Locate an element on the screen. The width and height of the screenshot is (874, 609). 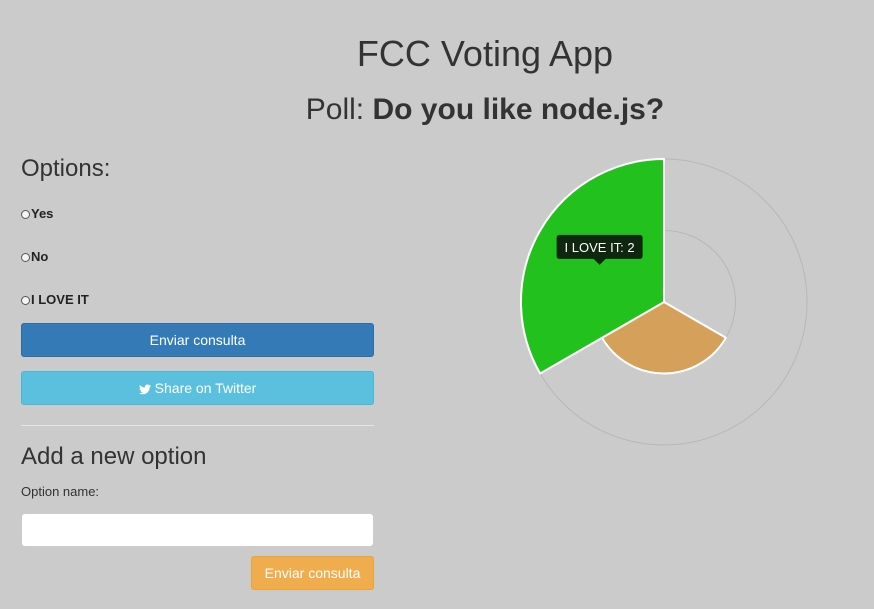
option-no-radio is located at coordinates (25, 257).